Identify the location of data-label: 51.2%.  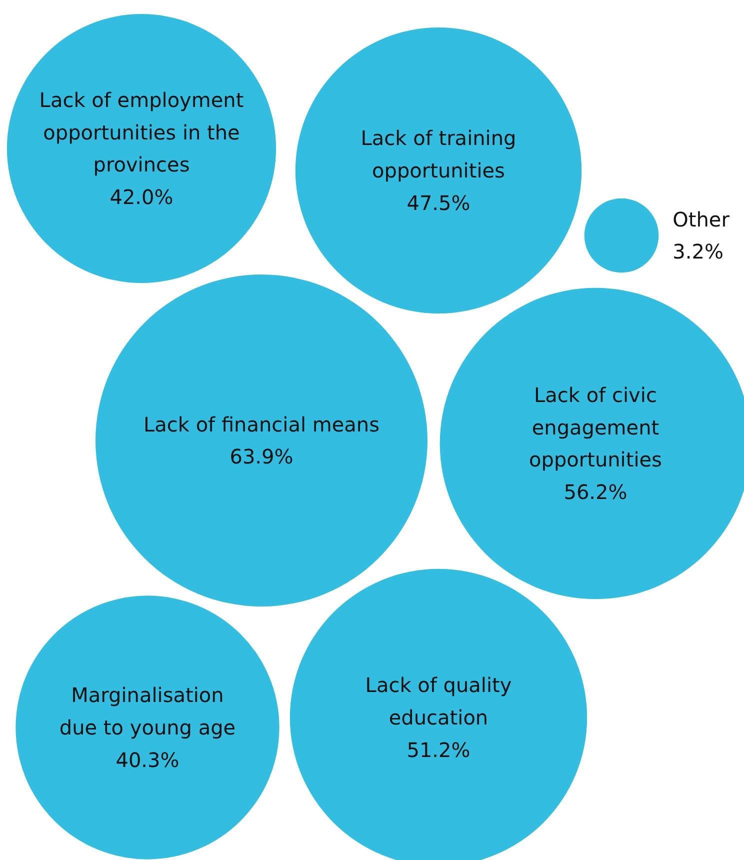
(438, 750).